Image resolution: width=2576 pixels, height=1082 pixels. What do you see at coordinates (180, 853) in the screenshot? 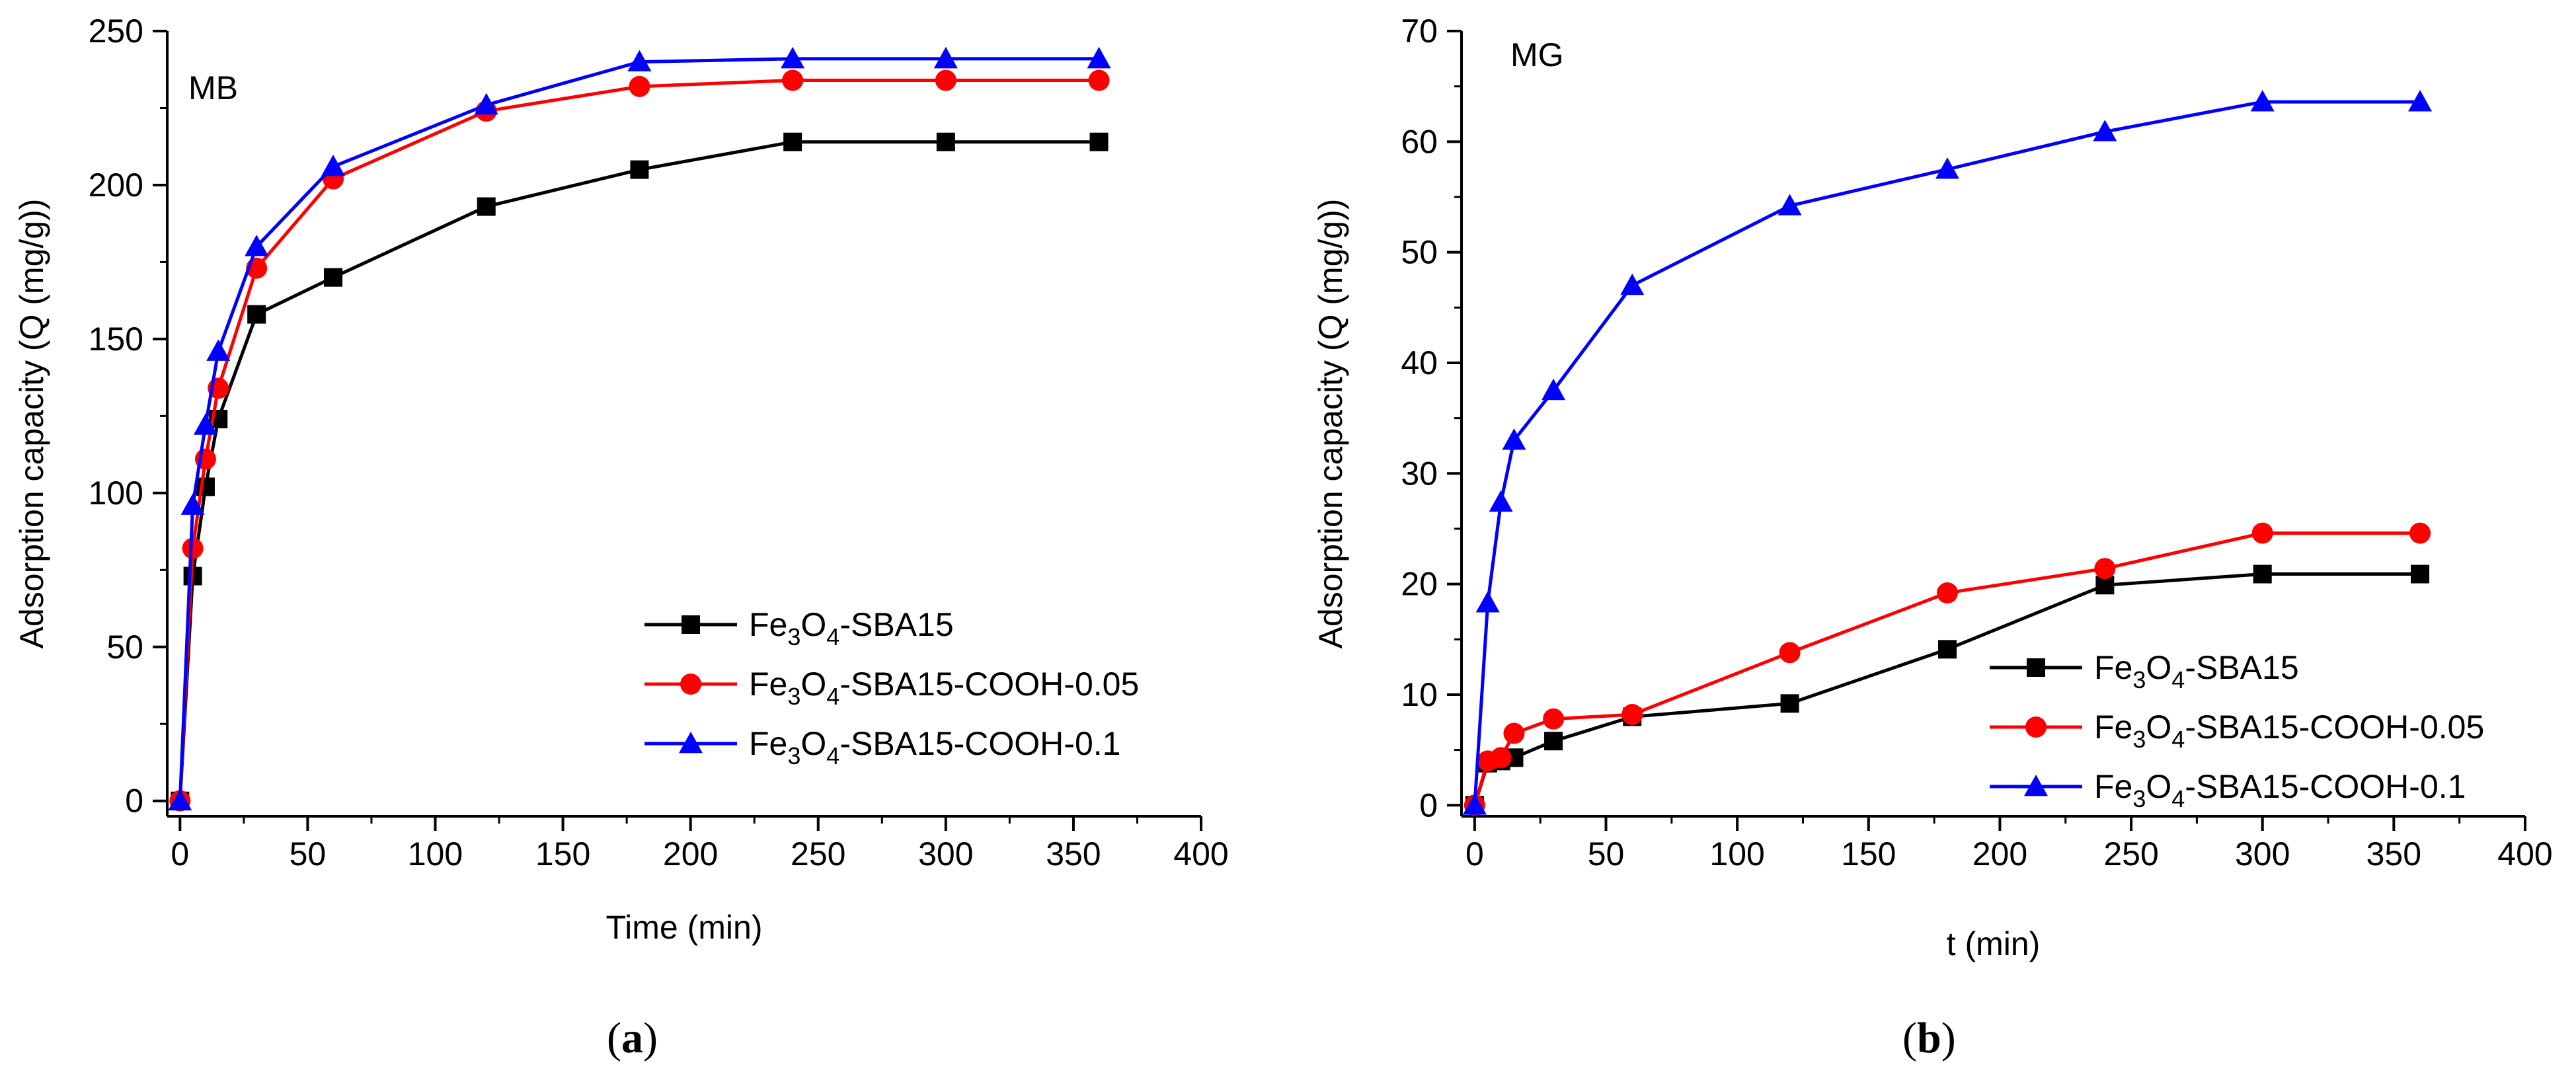
I see `x-tick-label: 0` at bounding box center [180, 853].